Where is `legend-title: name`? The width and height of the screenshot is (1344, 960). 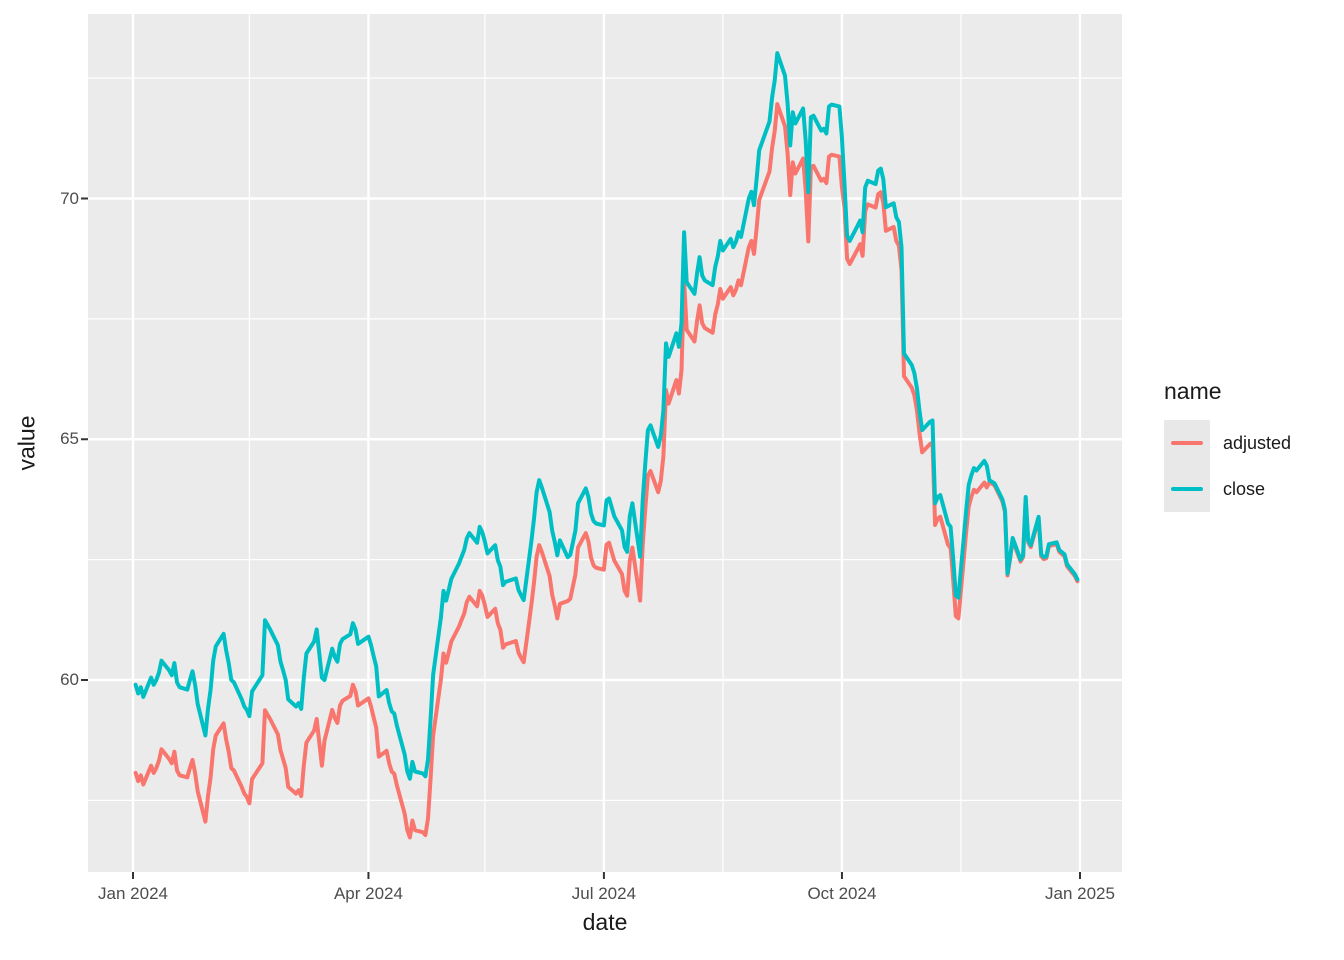
legend-title: name is located at coordinates (1193, 391).